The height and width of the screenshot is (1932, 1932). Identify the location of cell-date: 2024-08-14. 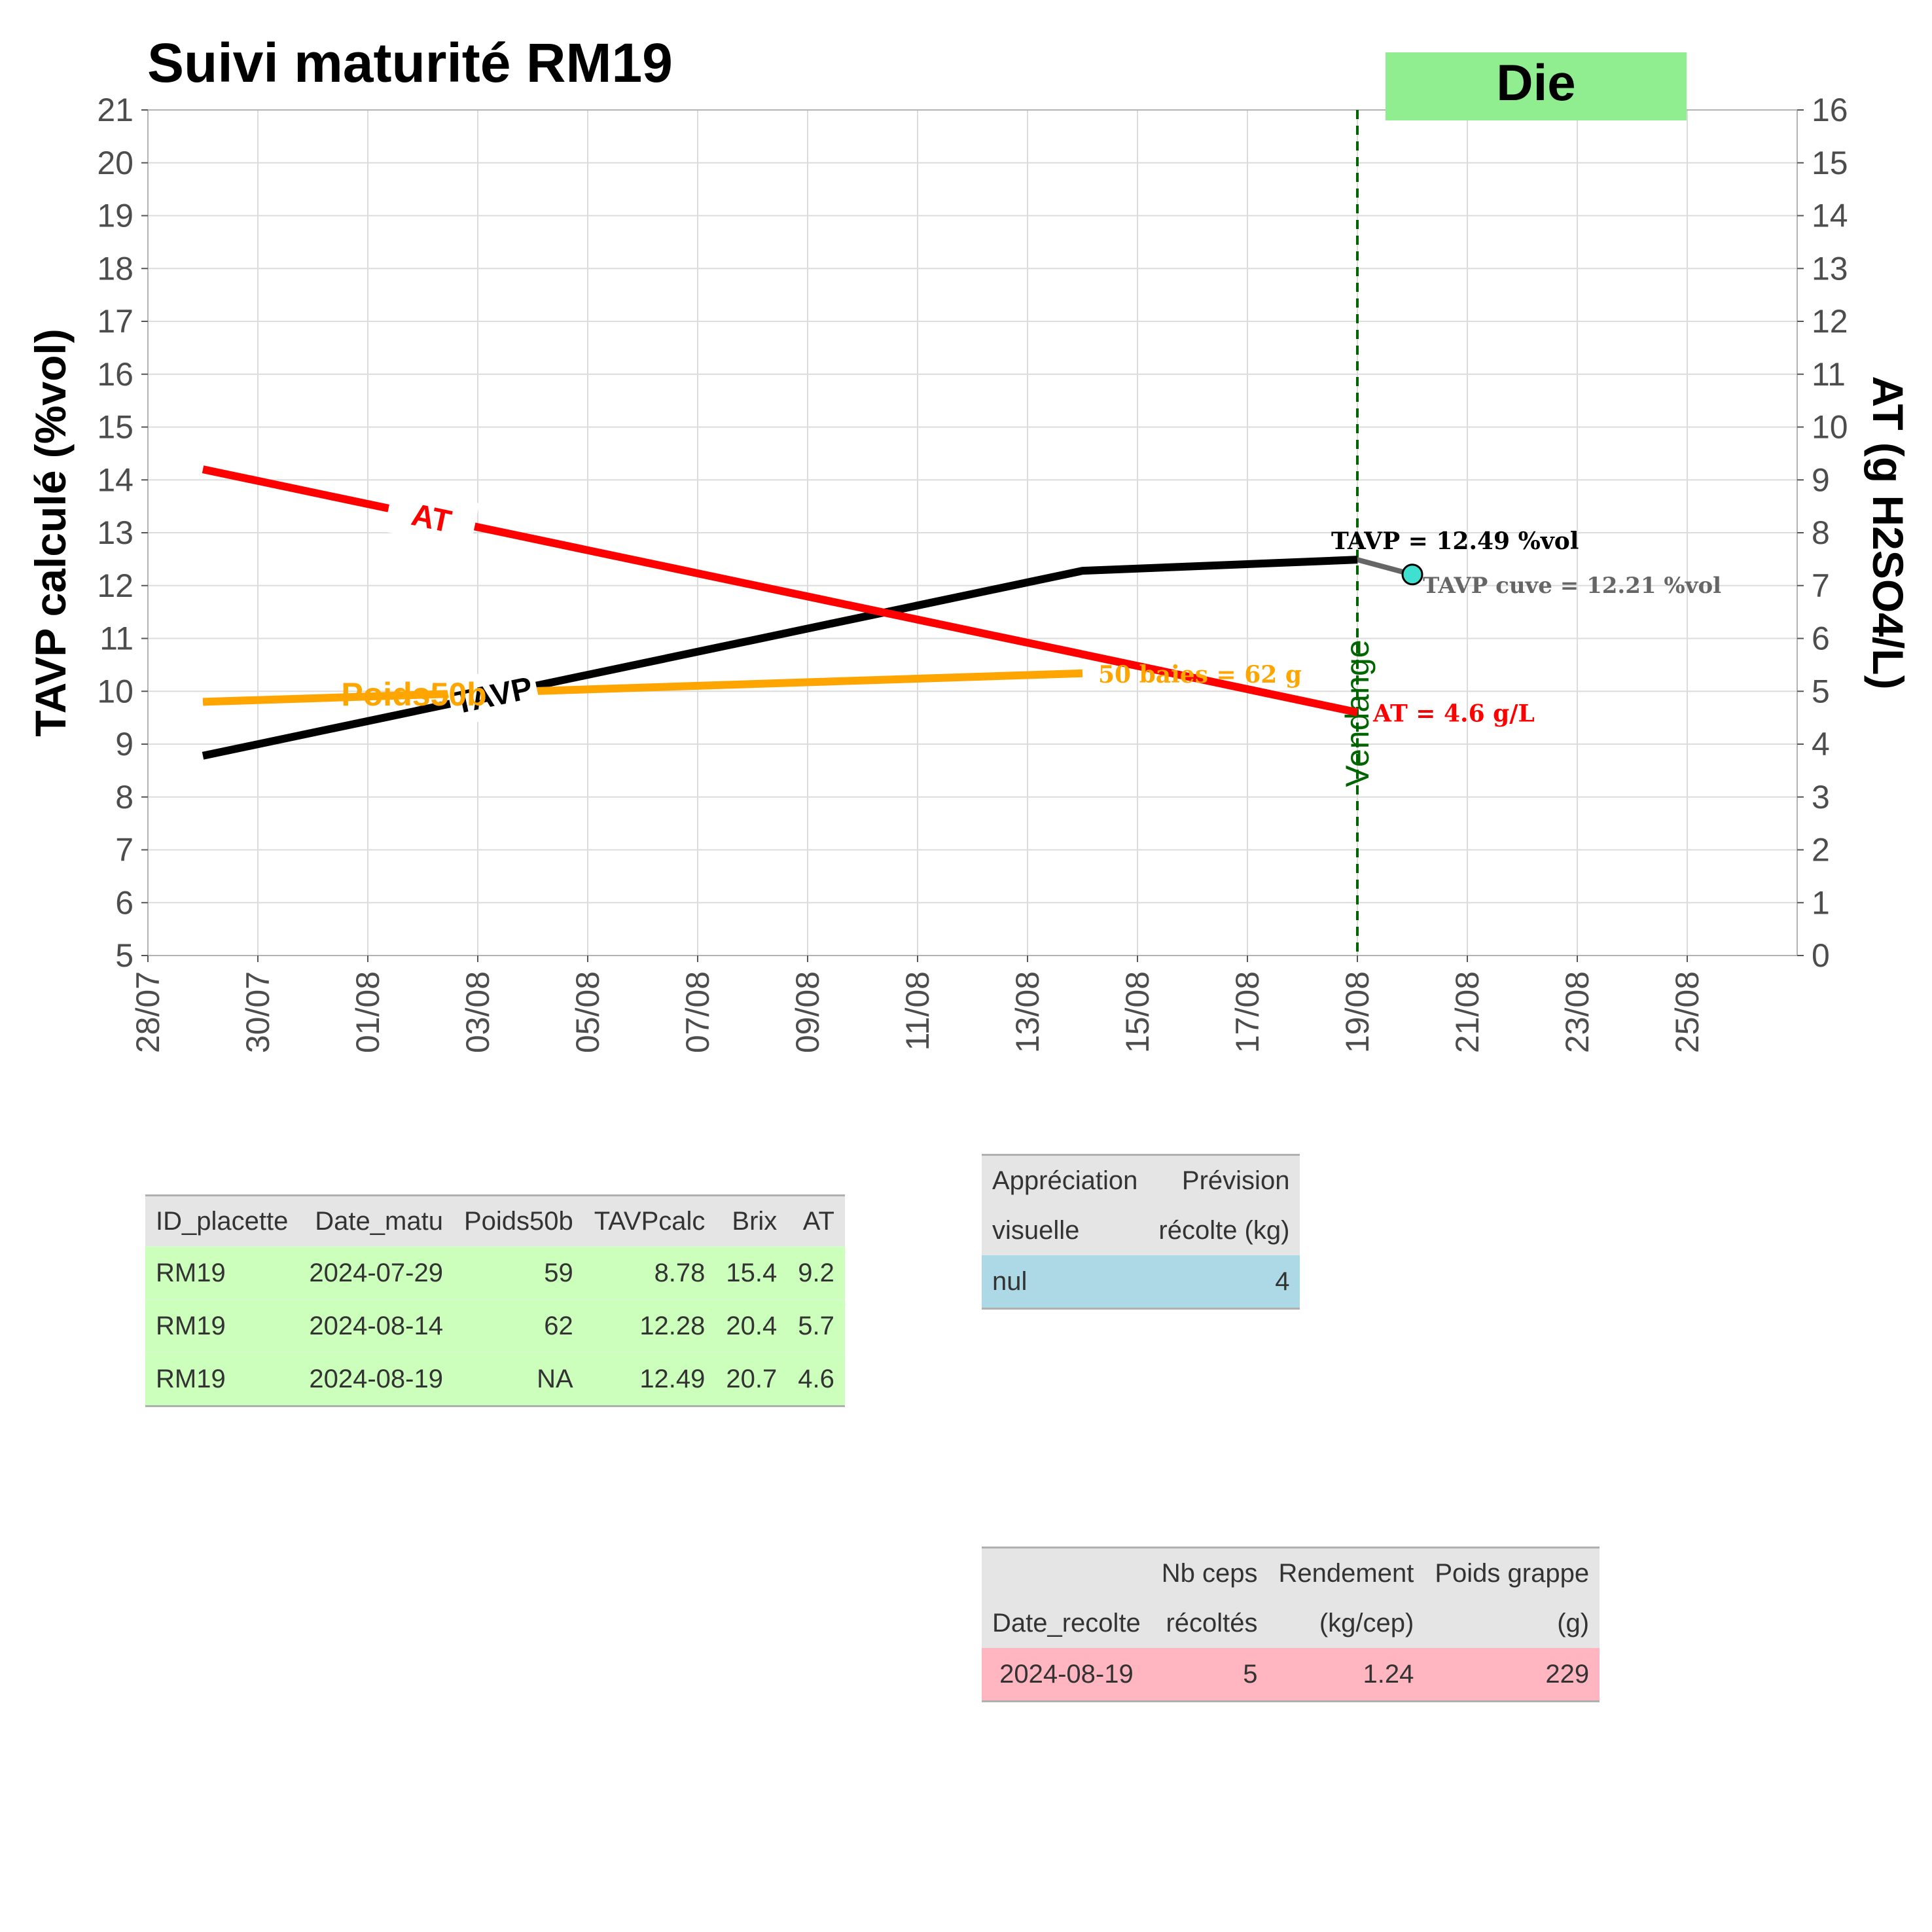
(376, 1326).